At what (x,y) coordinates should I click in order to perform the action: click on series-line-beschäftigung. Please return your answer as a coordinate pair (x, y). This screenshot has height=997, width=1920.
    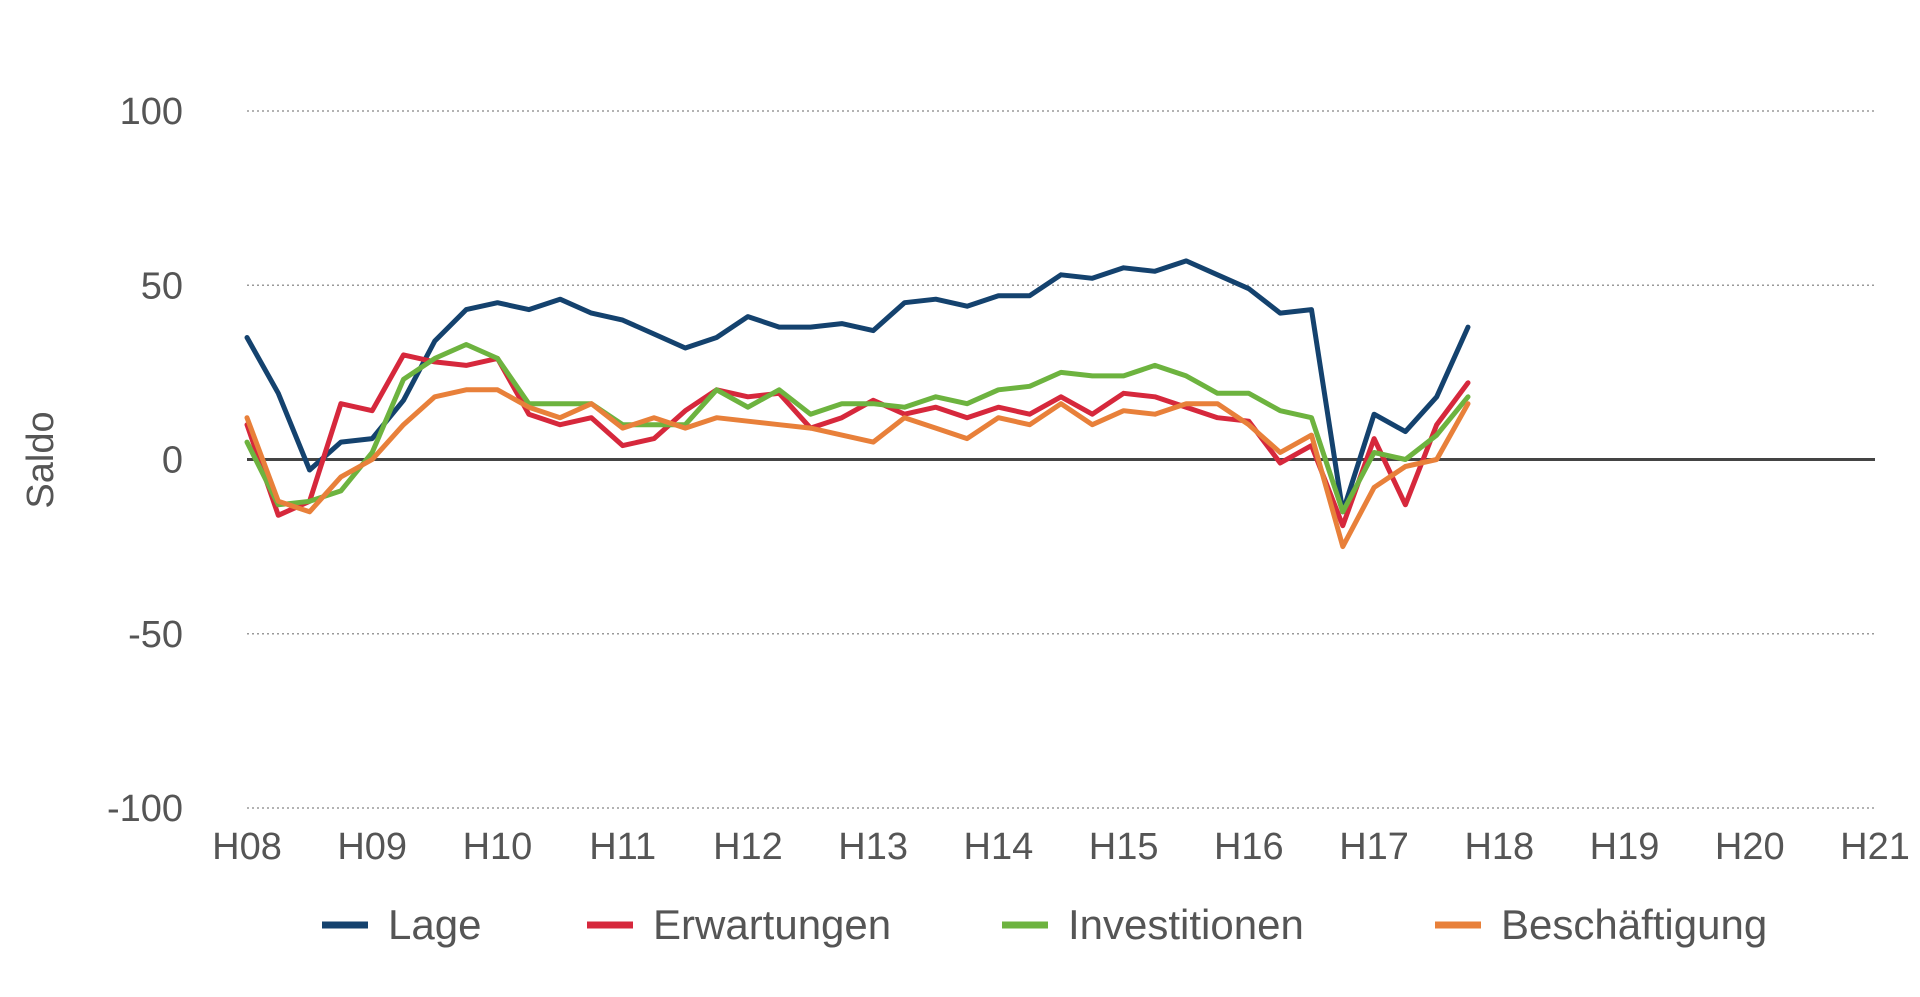
    Looking at the image, I should click on (857, 468).